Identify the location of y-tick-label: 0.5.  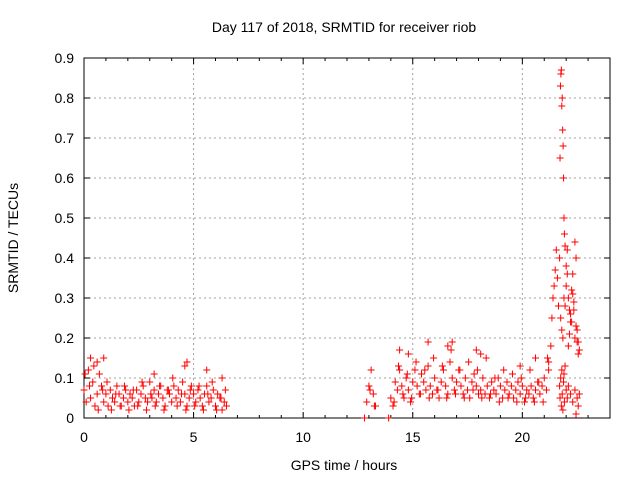
(65, 218).